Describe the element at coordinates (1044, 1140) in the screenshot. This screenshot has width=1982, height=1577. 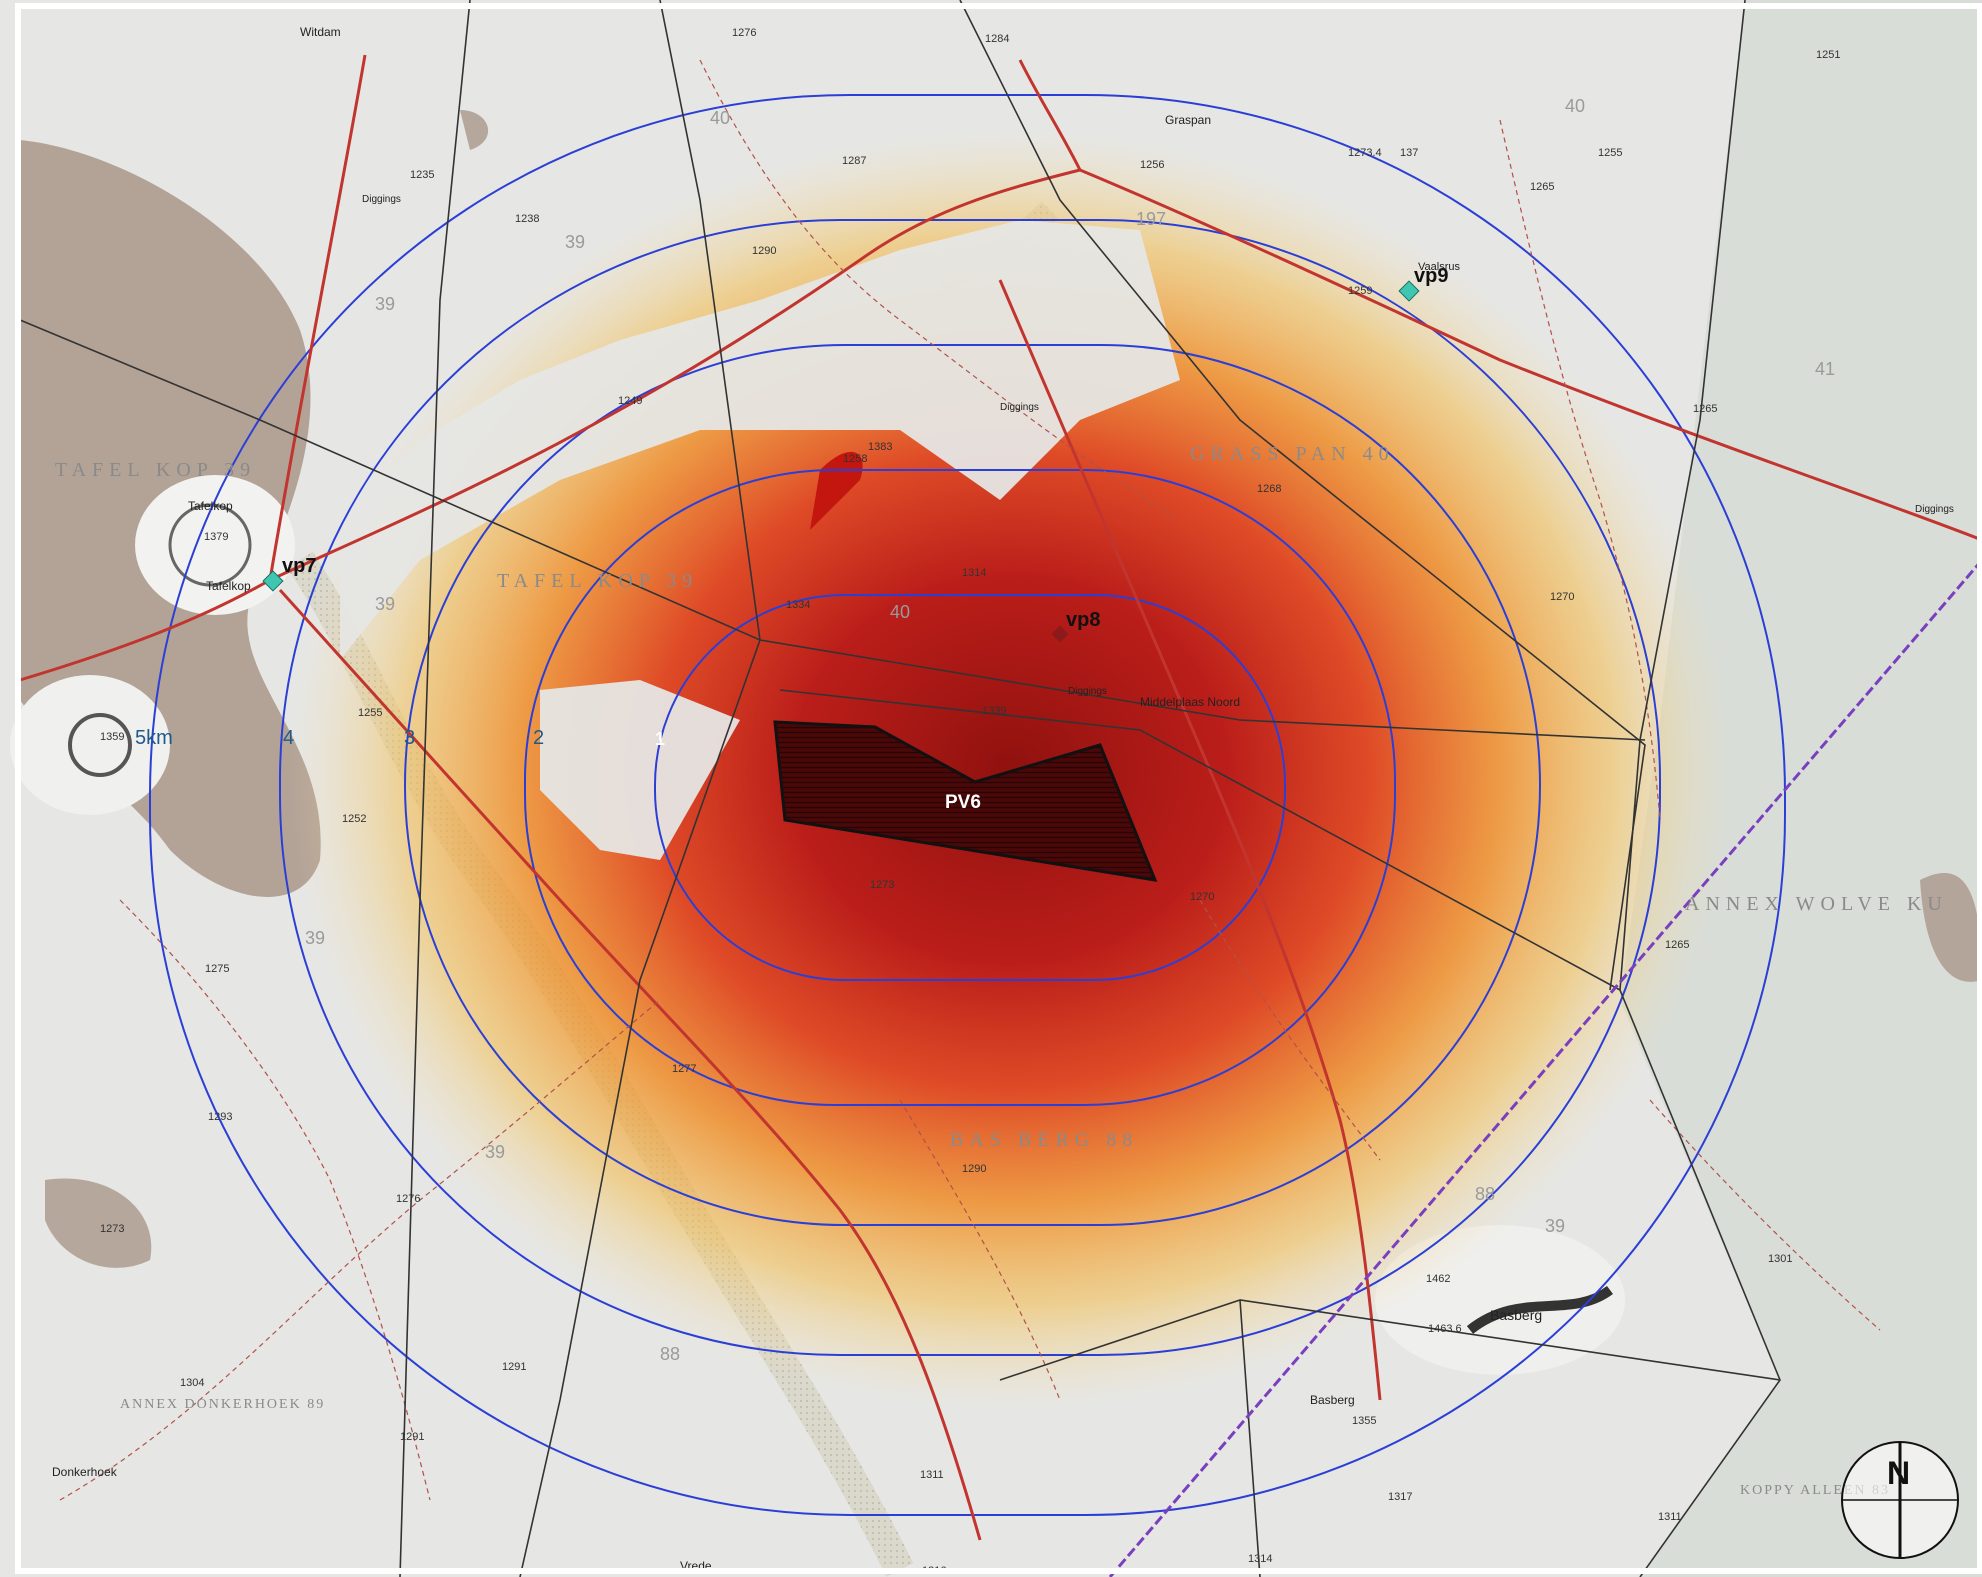
I see `farm-label: BAS BERG 88` at that location.